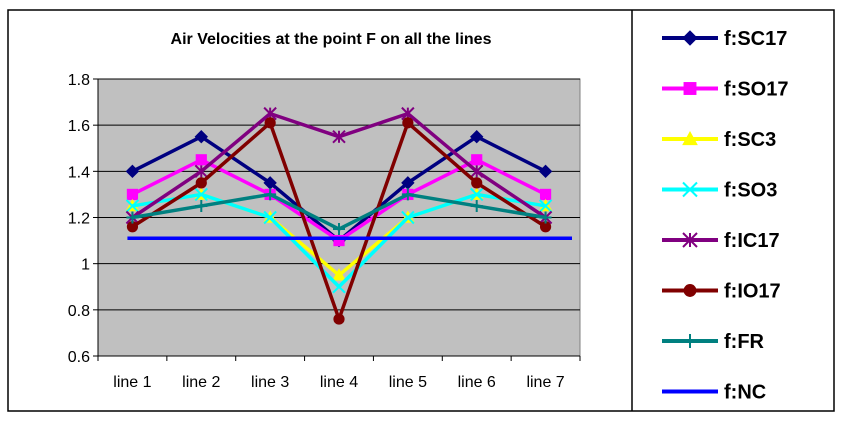 The height and width of the screenshot is (426, 843). Describe the element at coordinates (752, 241) in the screenshot. I see `legend-label: f:IC17` at that location.